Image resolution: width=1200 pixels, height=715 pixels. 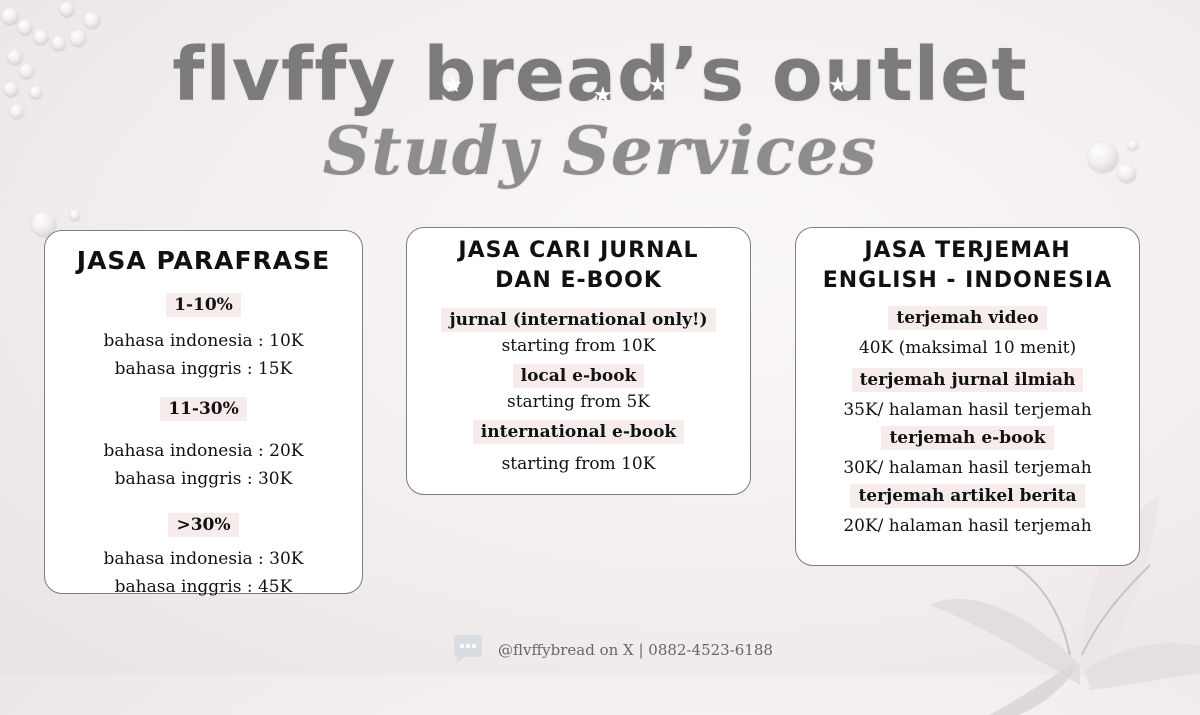 What do you see at coordinates (967, 380) in the screenshot?
I see `service-tag: terjemah jurnal ilmiah` at bounding box center [967, 380].